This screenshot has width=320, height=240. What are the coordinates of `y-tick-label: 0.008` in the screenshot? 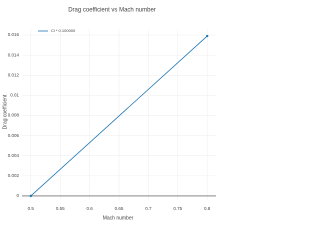 It's located at (14, 115).